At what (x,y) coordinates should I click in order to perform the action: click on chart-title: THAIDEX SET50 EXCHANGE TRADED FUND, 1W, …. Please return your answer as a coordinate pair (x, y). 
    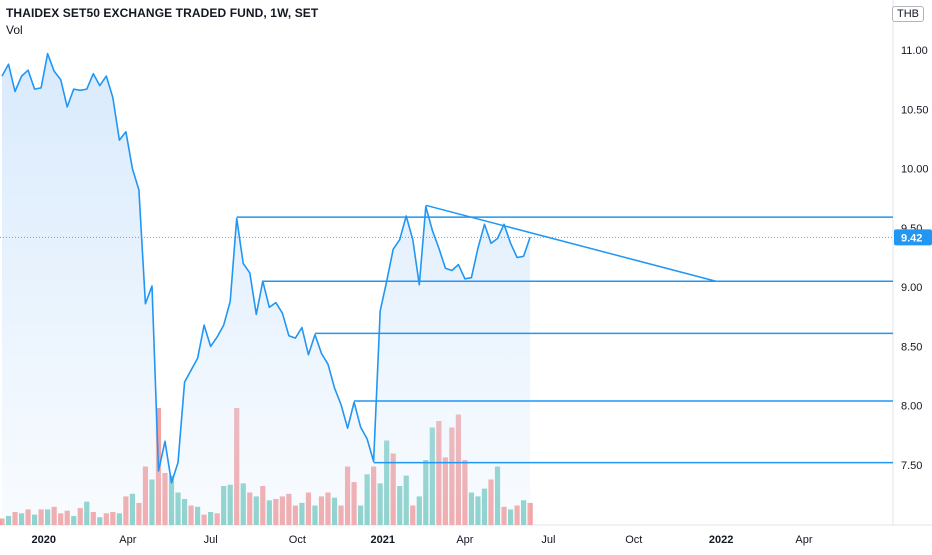
    Looking at the image, I should click on (162, 13).